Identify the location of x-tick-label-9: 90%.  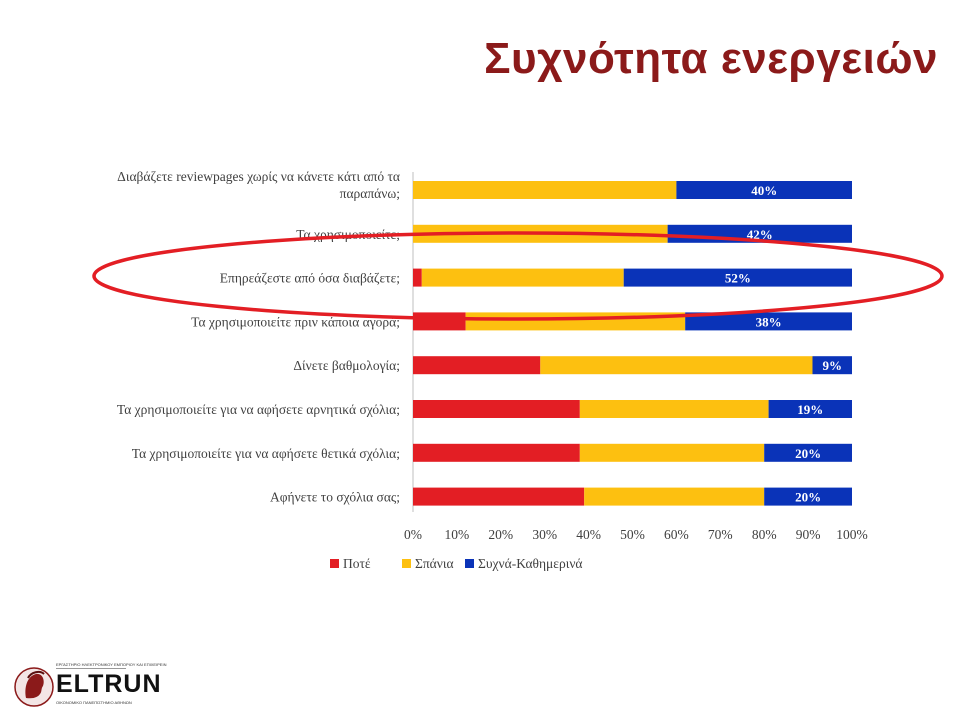
(808, 534).